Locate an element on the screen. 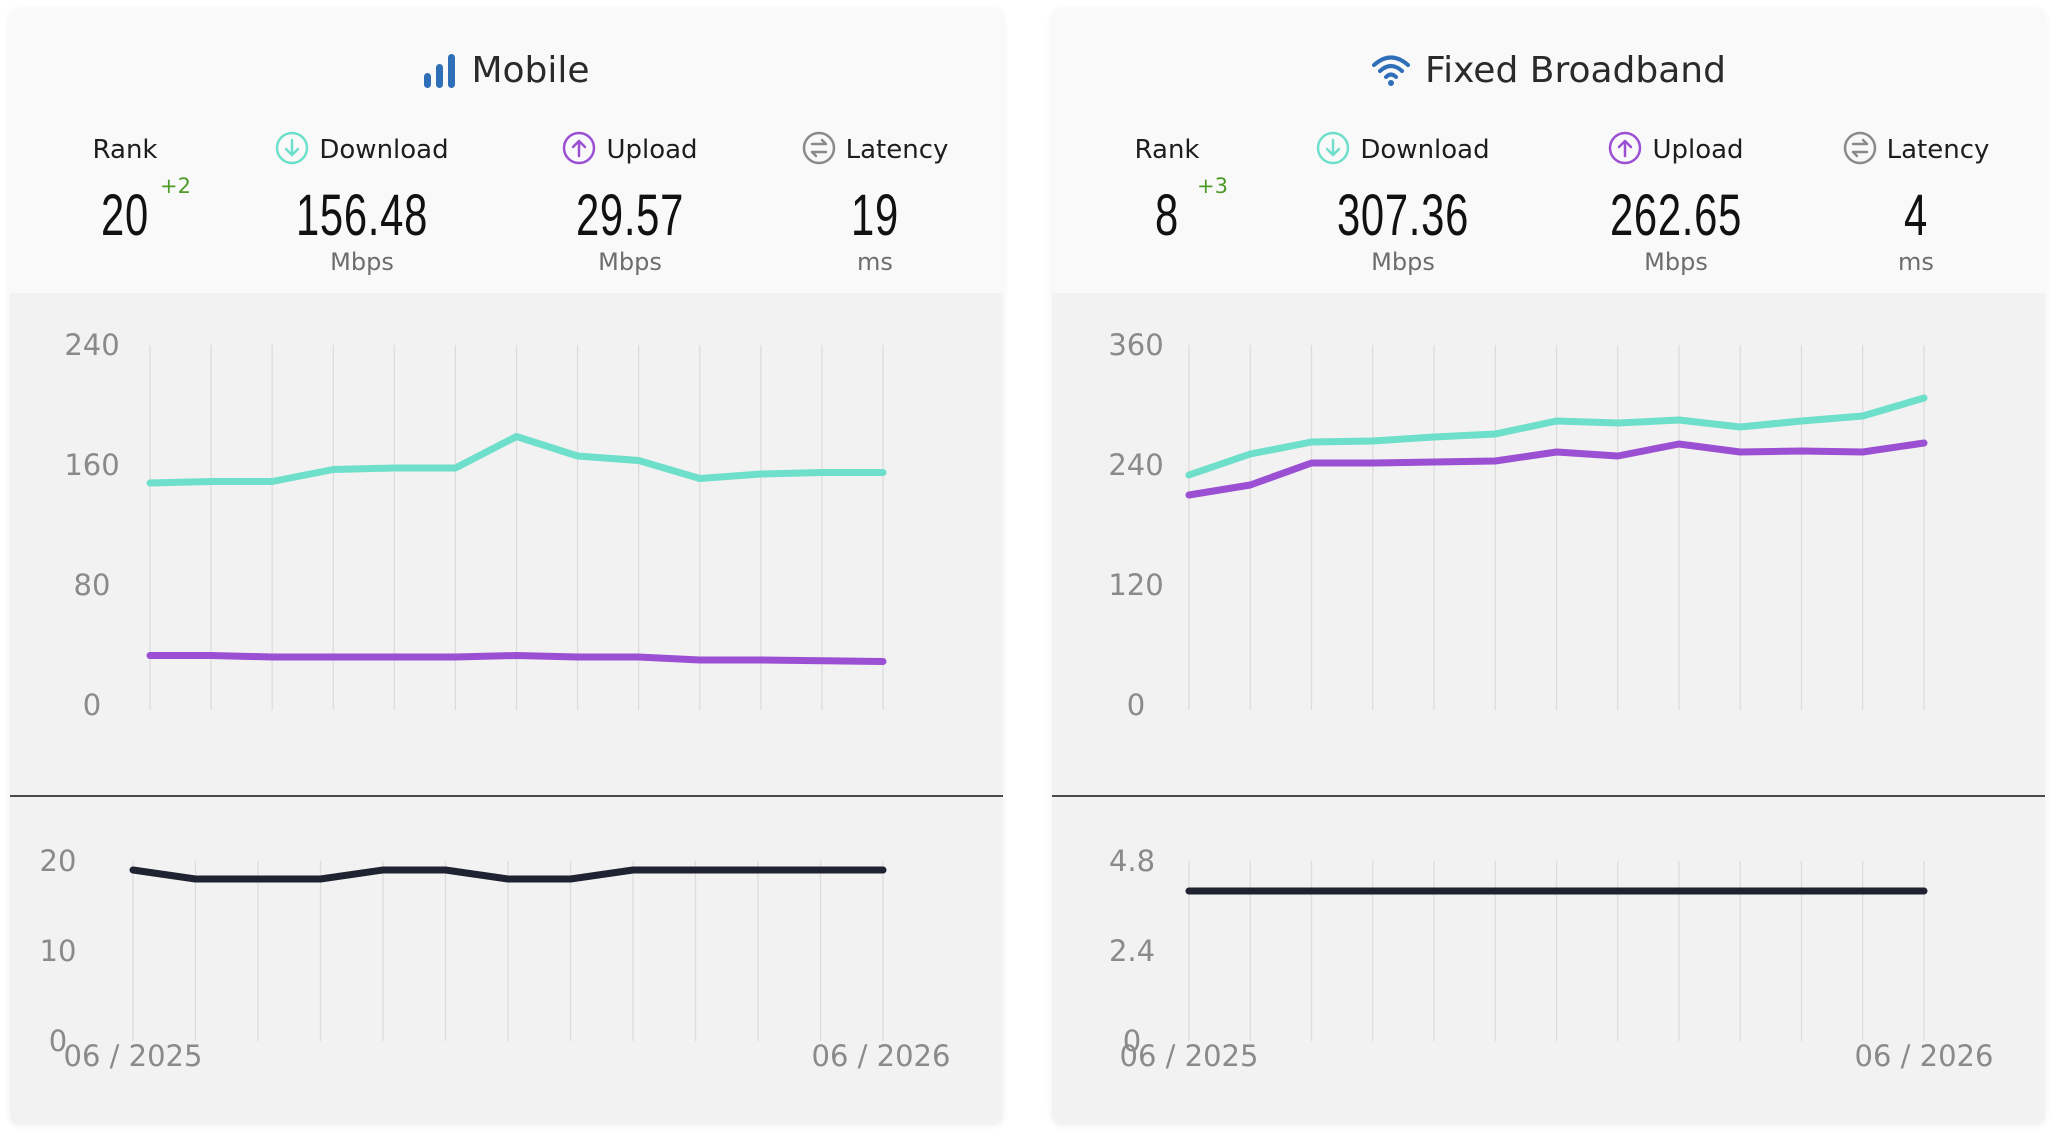  latency-value: 19 is located at coordinates (875, 215).